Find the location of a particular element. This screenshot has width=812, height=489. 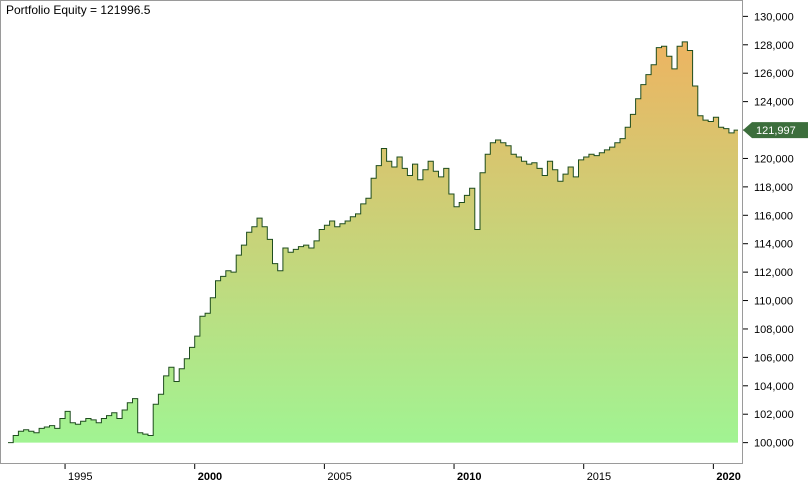

x-tick-label: 2015 is located at coordinates (599, 477).